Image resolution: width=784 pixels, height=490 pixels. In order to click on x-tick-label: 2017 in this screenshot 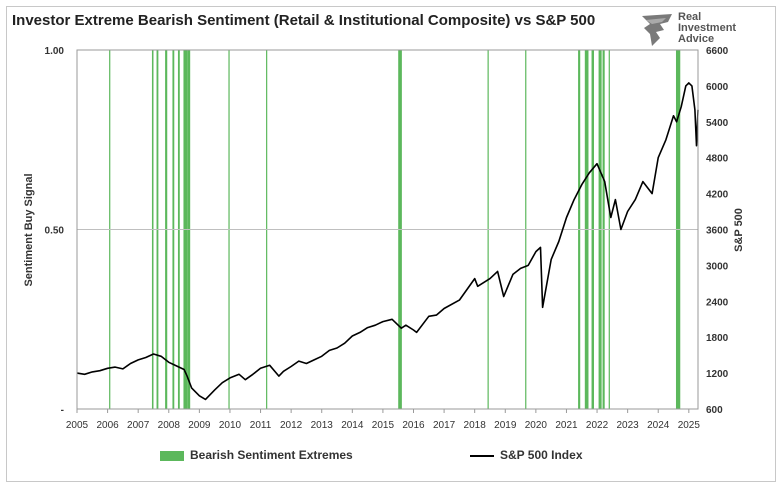, I will do `click(444, 425)`.